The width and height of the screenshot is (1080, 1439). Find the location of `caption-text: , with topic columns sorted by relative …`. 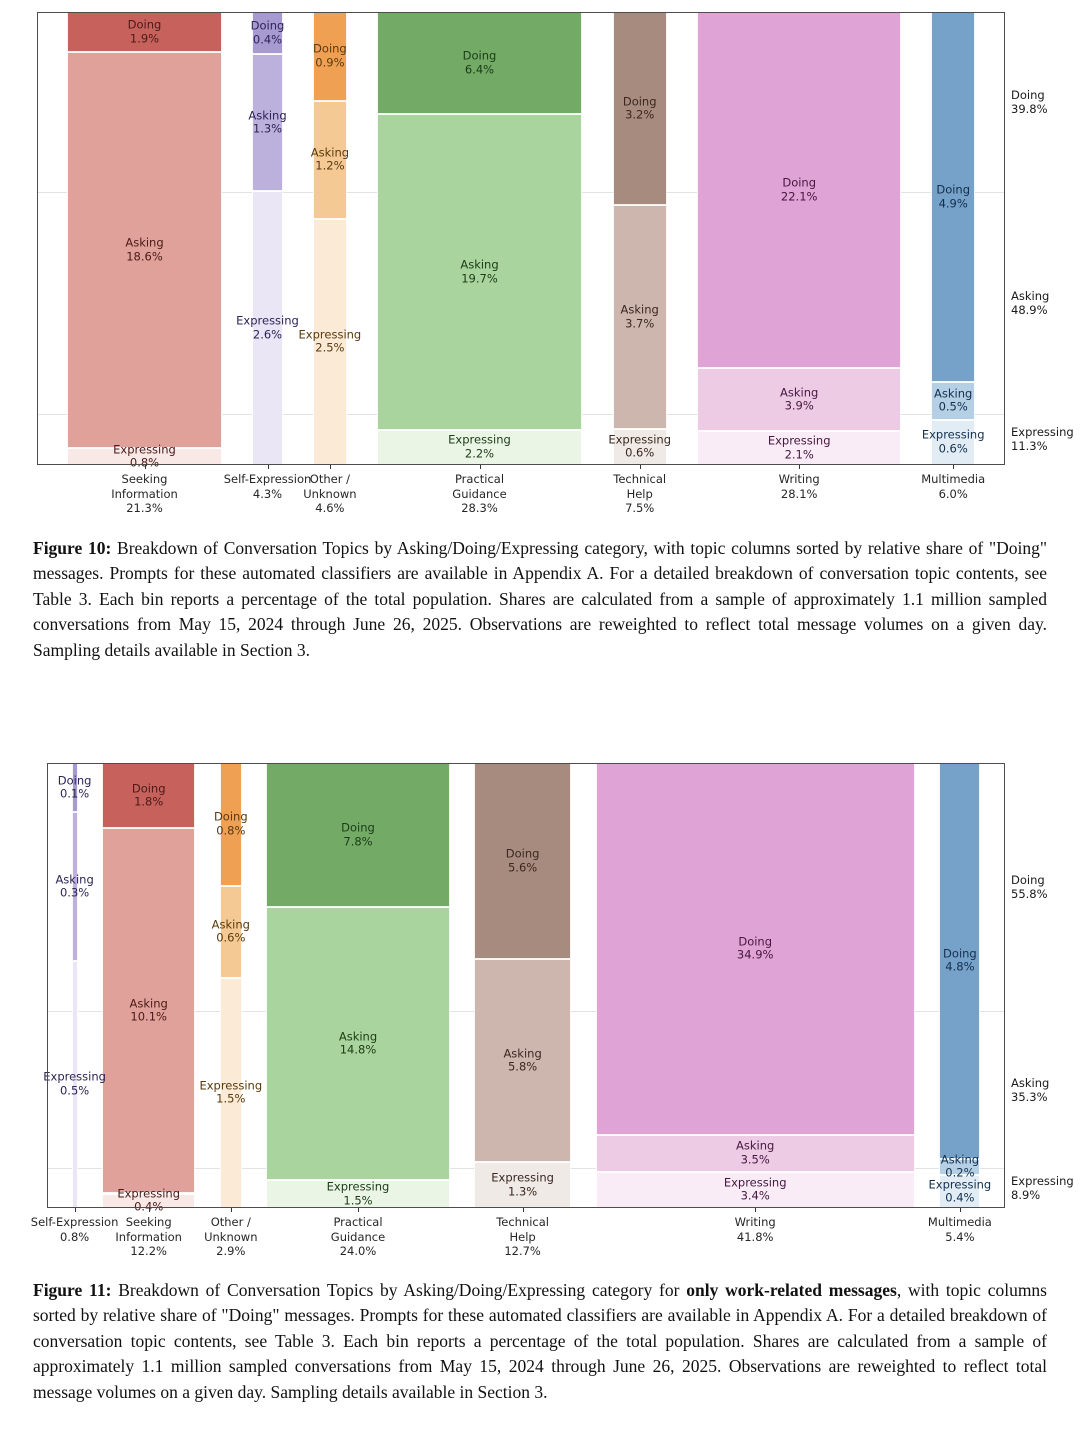

caption-text: , with topic columns sorted by relative … is located at coordinates (540, 1341).